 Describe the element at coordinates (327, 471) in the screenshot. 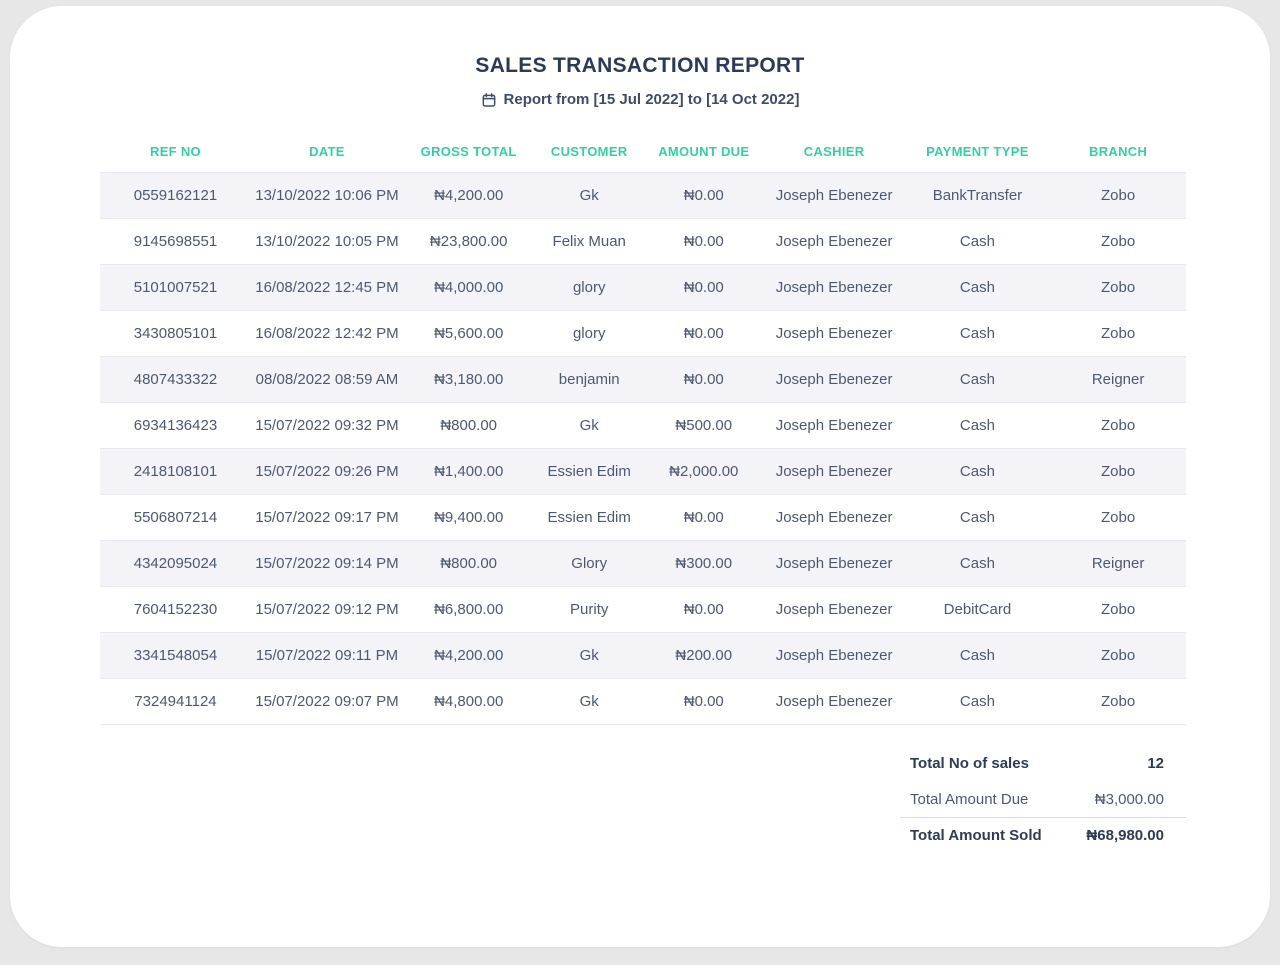

I see `cell-date: 15/07/2022 09:26 PM` at that location.